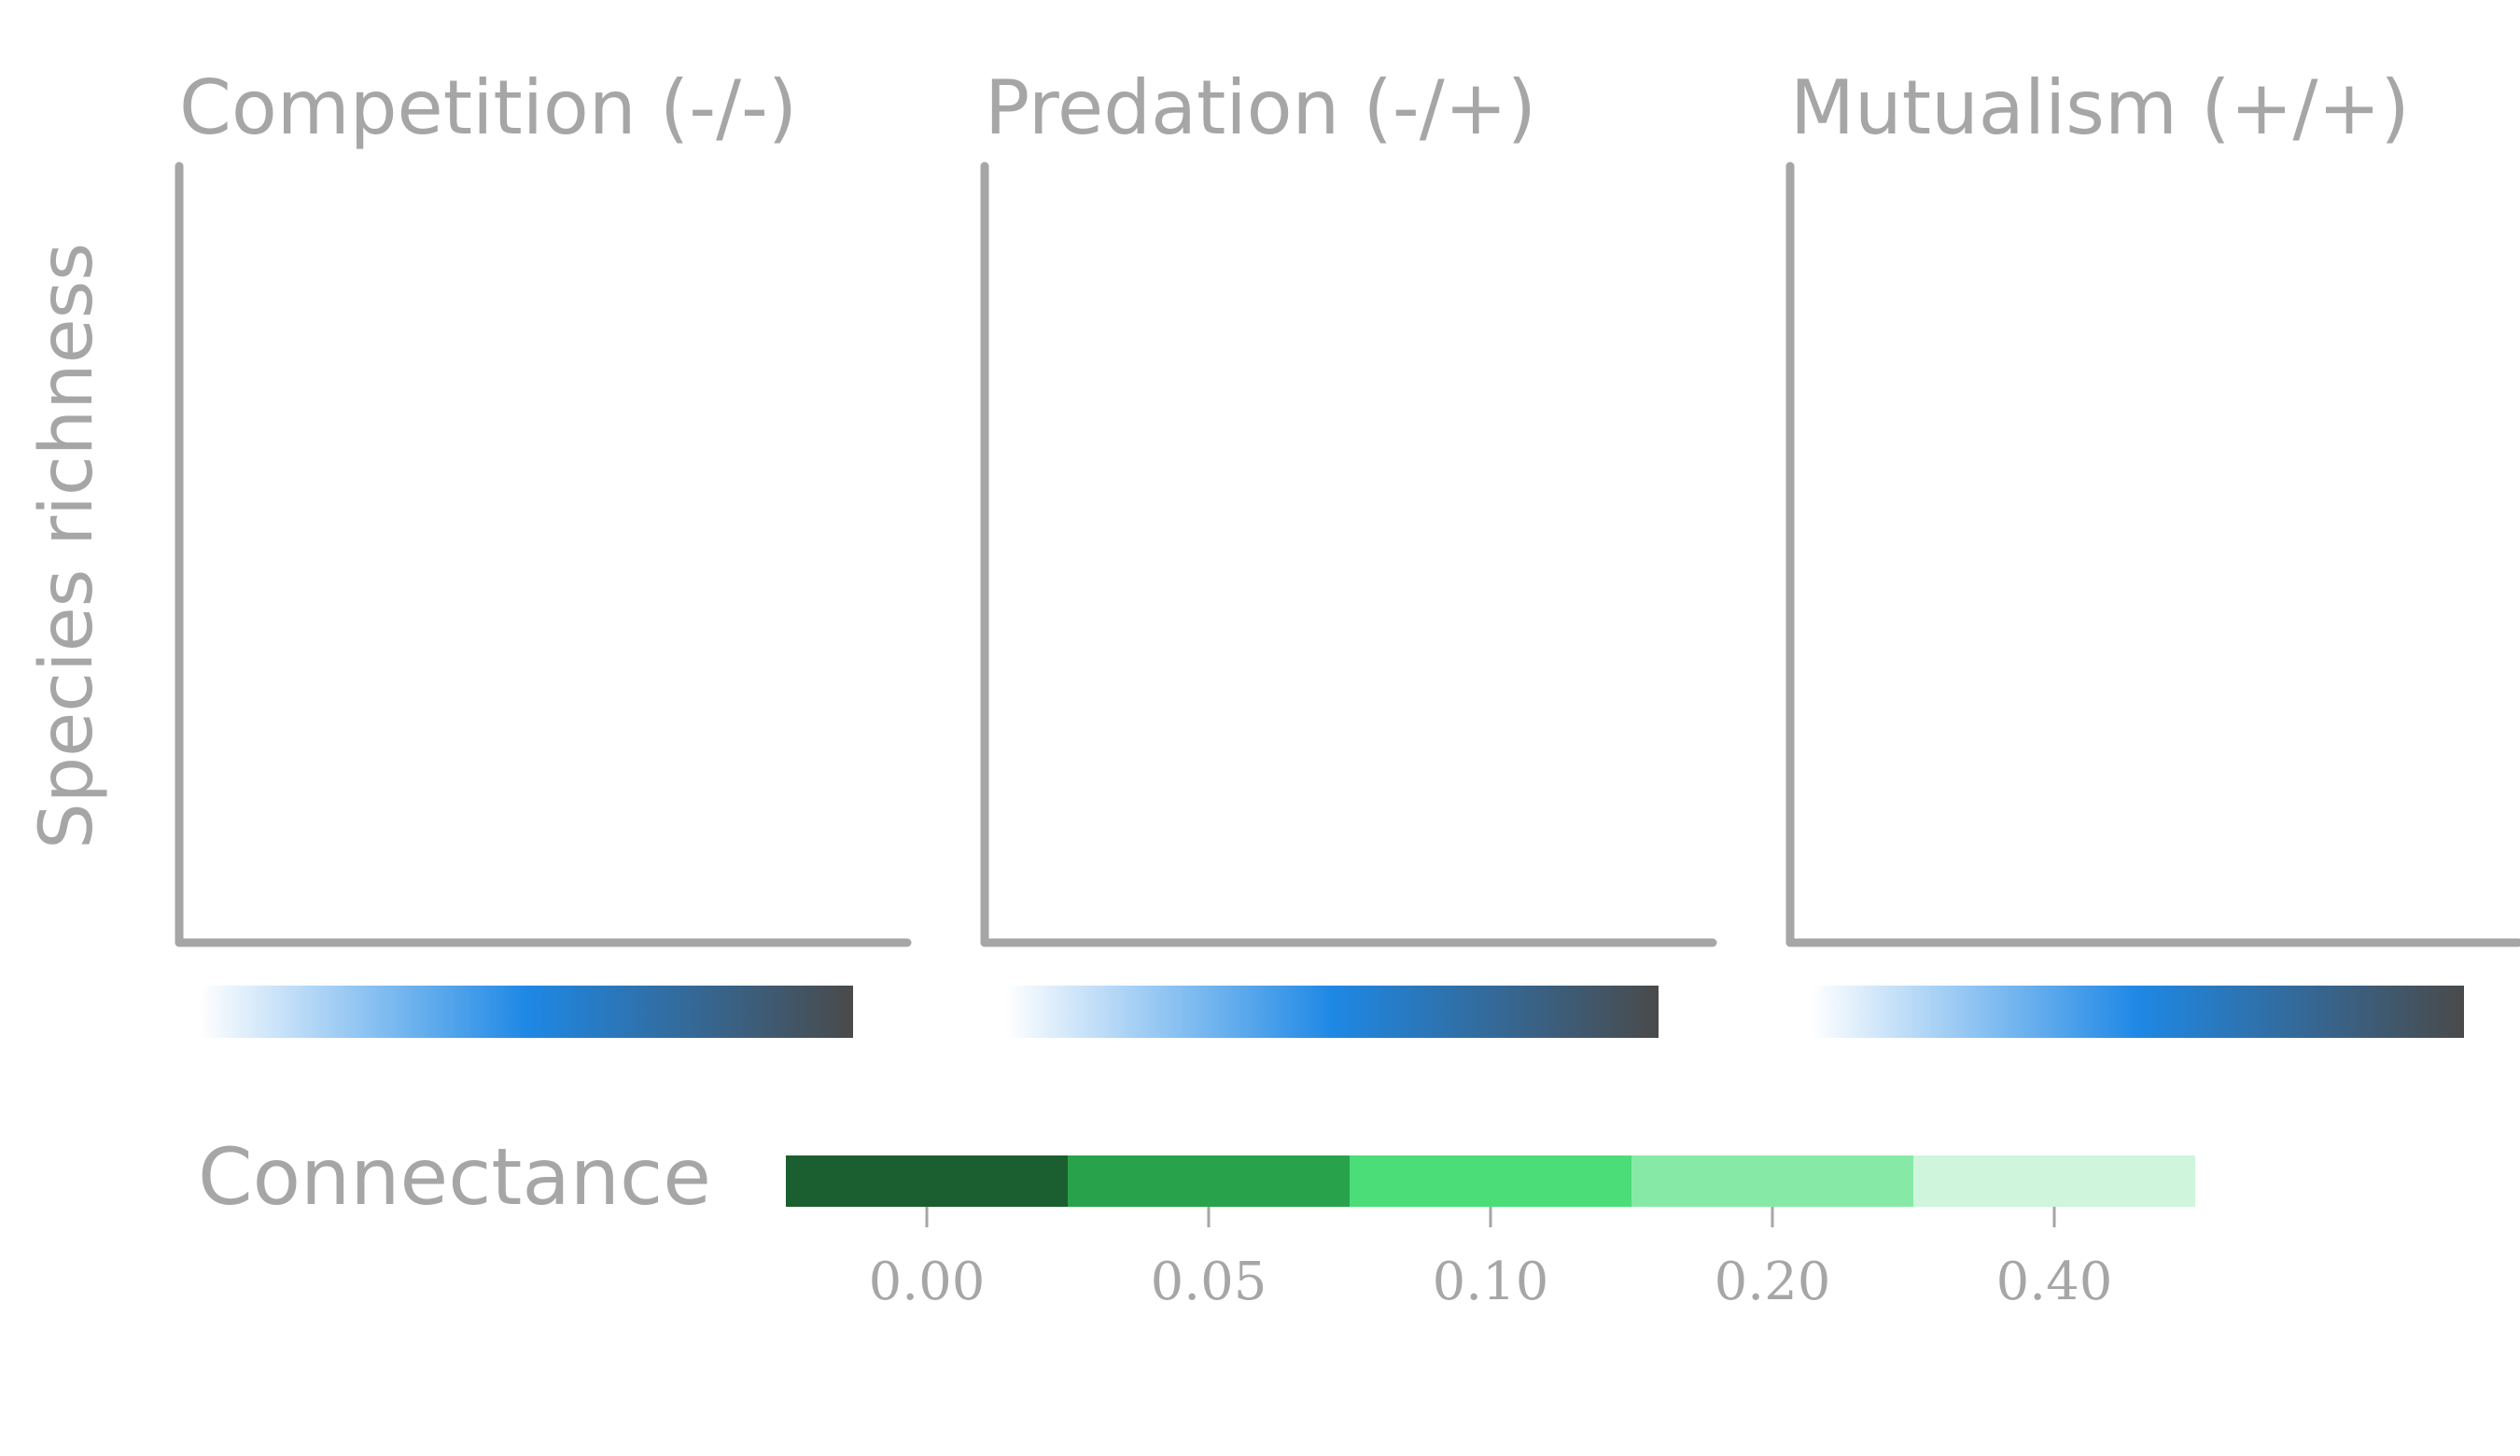 This screenshot has width=2520, height=1456. What do you see at coordinates (67, 546) in the screenshot?
I see `y-axis-label: Species richness` at bounding box center [67, 546].